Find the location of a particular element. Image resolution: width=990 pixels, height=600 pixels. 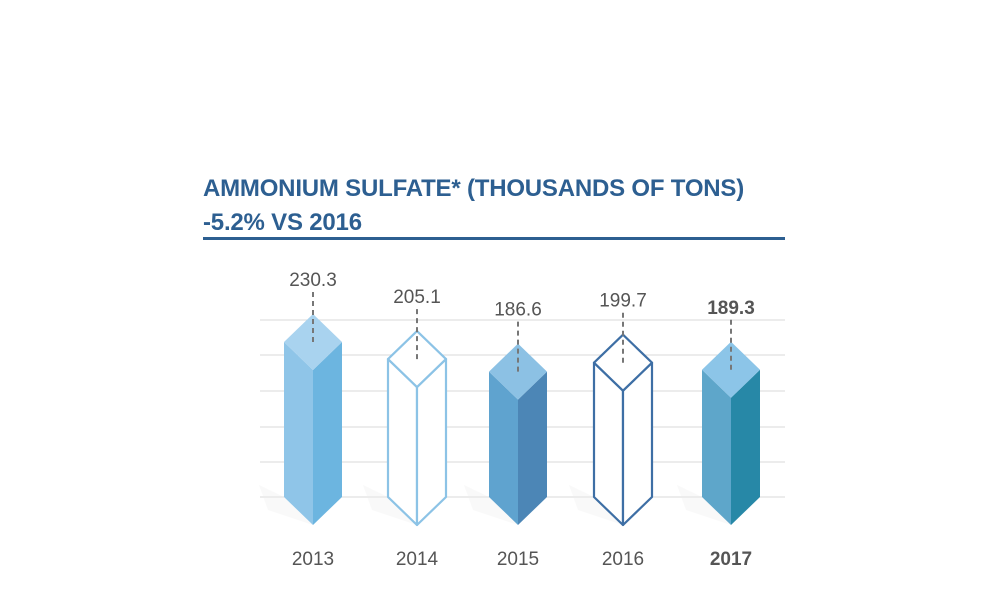

bar-2017 is located at coordinates (718, 422).